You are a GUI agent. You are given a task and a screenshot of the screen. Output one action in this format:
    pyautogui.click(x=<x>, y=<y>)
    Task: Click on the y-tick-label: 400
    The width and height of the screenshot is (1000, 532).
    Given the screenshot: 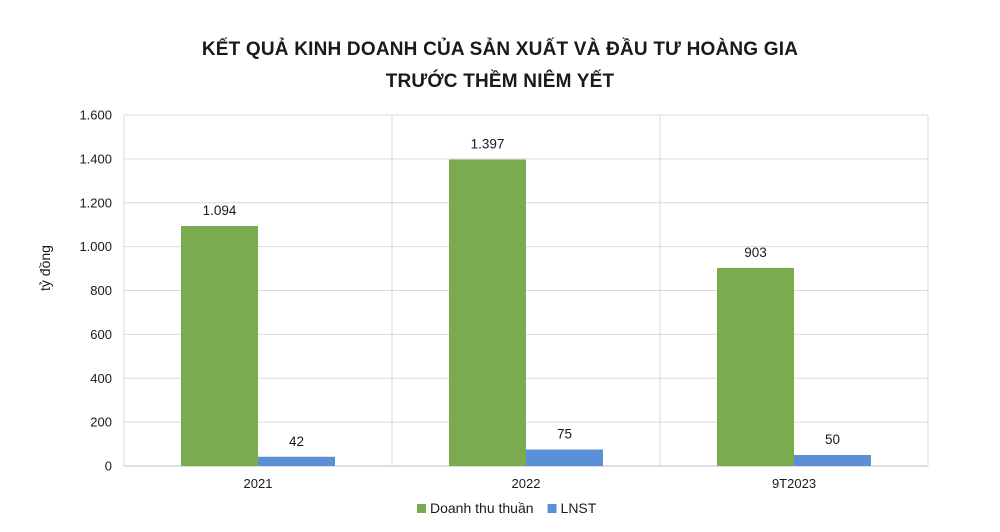 What is the action you would take?
    pyautogui.click(x=101, y=378)
    